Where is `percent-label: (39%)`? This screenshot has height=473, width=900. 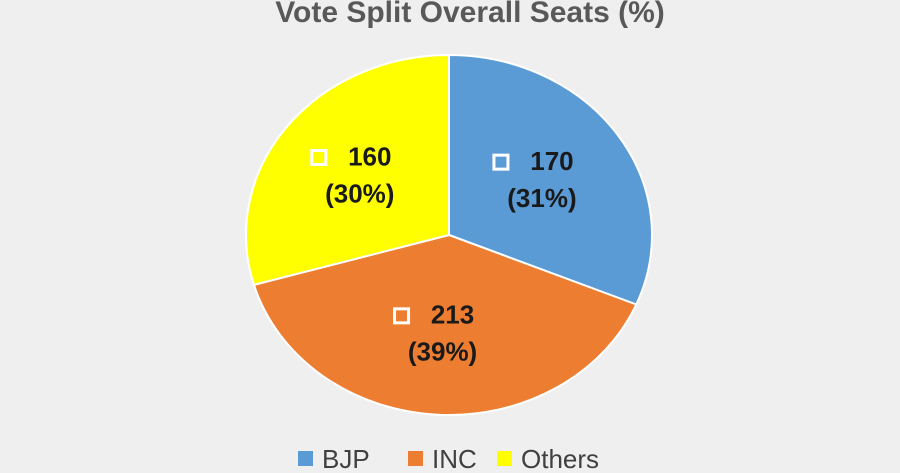
percent-label: (39%) is located at coordinates (442, 352).